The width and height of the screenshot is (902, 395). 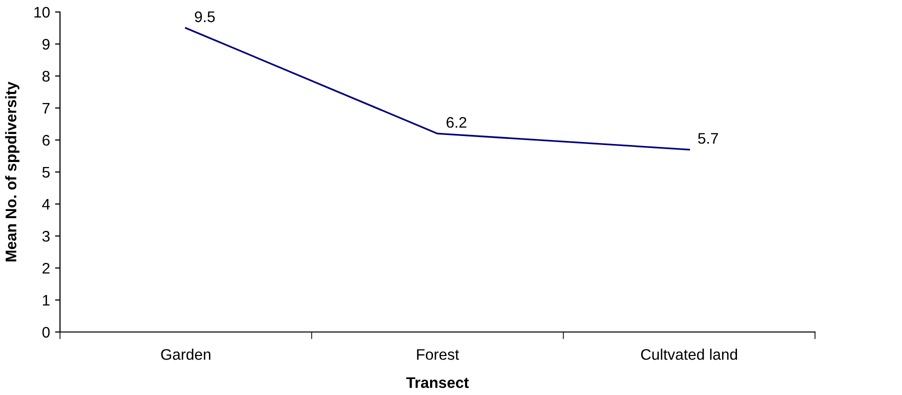 I want to click on y-tick-label: 1, so click(x=46, y=300).